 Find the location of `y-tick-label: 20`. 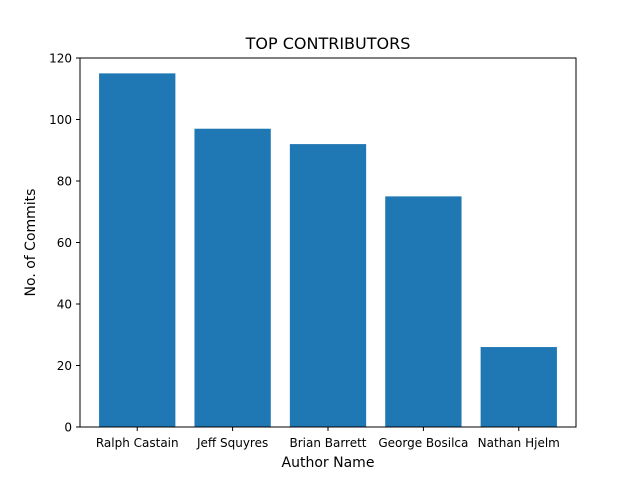

y-tick-label: 20 is located at coordinates (64, 366).